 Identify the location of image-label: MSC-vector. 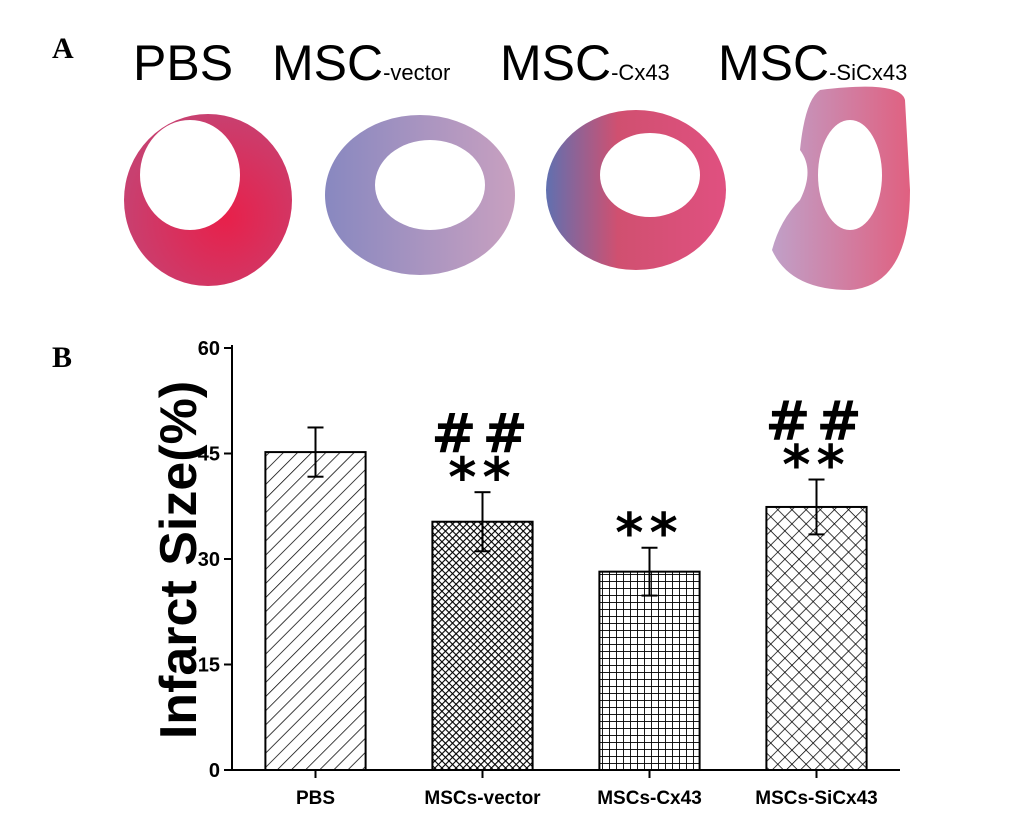
(361, 63).